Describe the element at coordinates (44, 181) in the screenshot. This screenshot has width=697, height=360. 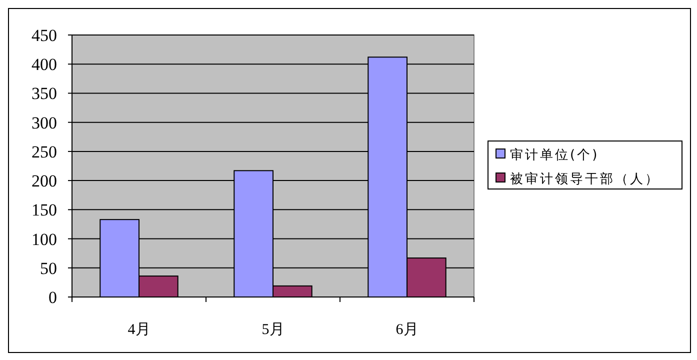
I see `ytick: 200` at that location.